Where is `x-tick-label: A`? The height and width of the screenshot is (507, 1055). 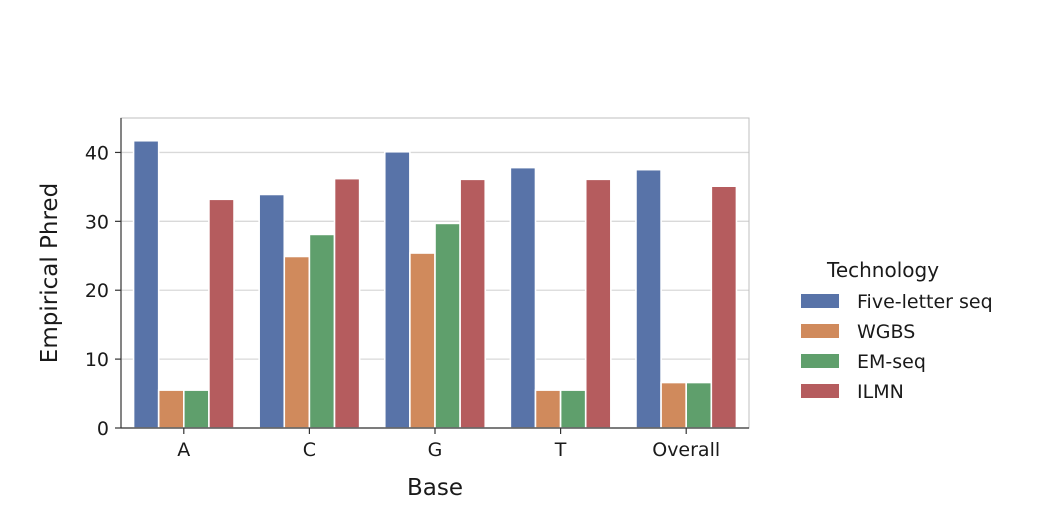
x-tick-label: A is located at coordinates (183, 450).